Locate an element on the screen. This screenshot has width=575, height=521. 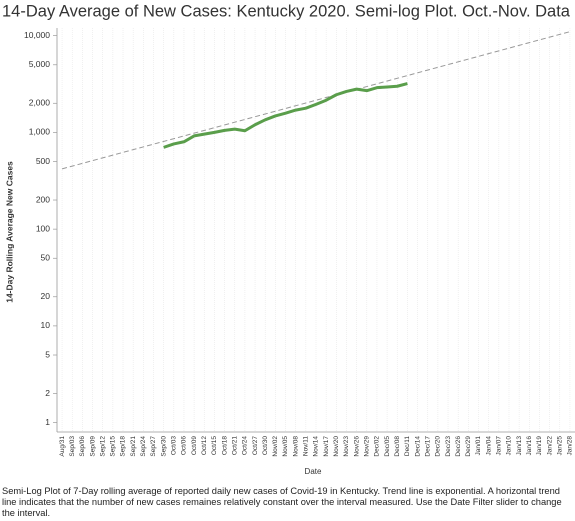
x-tick-label: Sep/03 is located at coordinates (72, 446).